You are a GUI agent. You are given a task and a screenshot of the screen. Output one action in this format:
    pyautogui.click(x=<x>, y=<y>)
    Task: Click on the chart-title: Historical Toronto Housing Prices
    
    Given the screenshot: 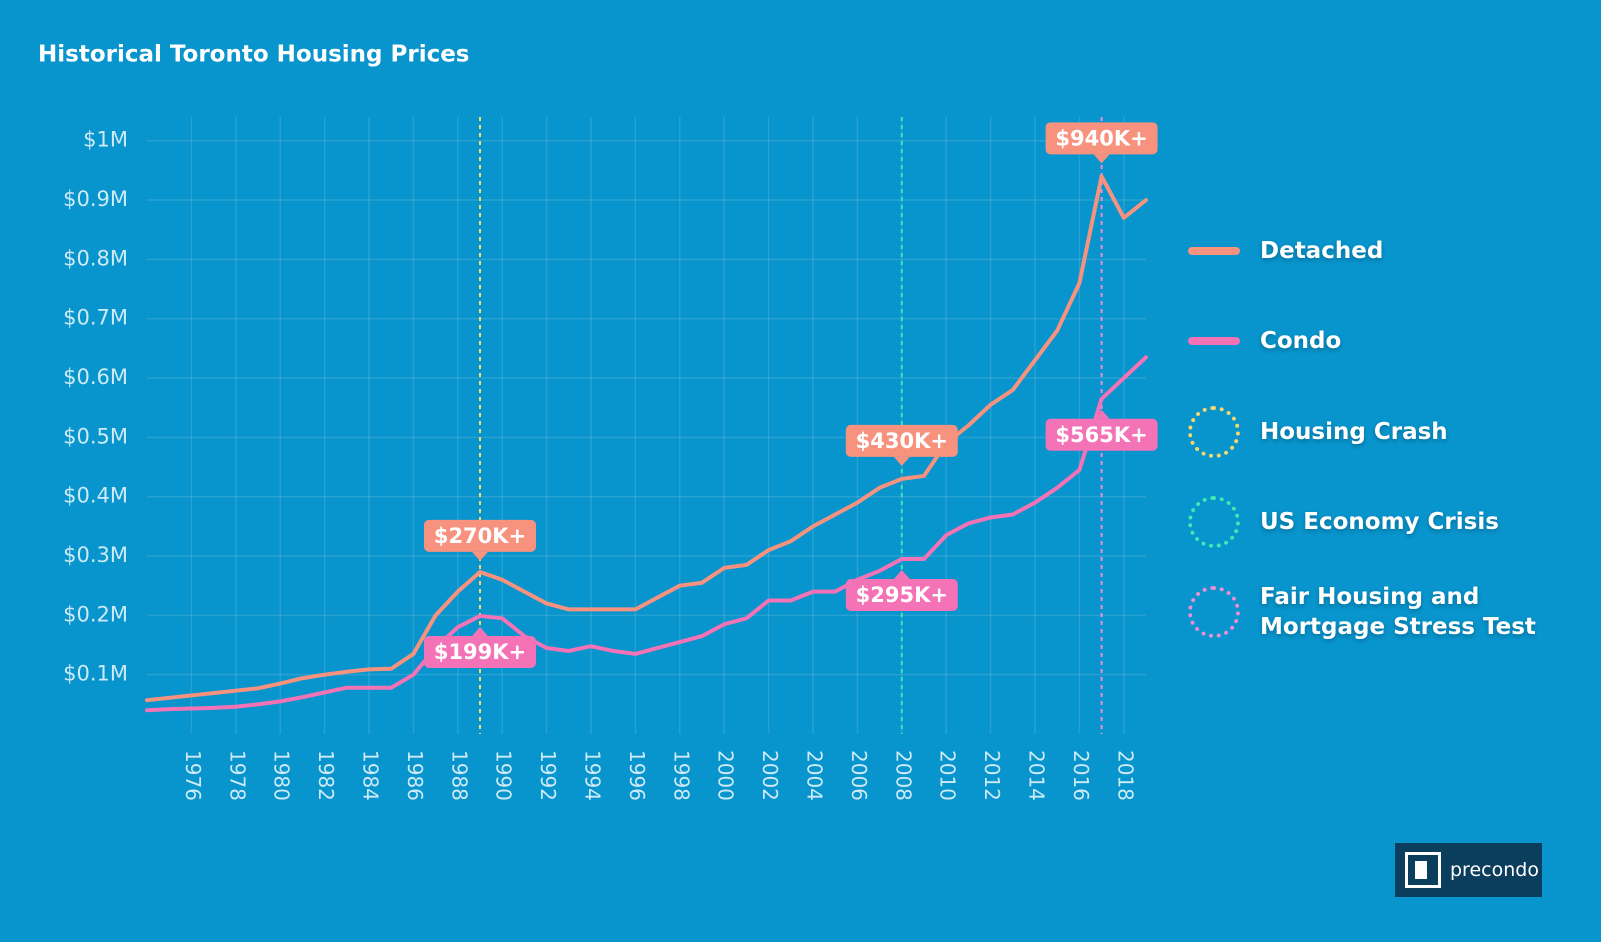 What is the action you would take?
    pyautogui.click(x=254, y=55)
    